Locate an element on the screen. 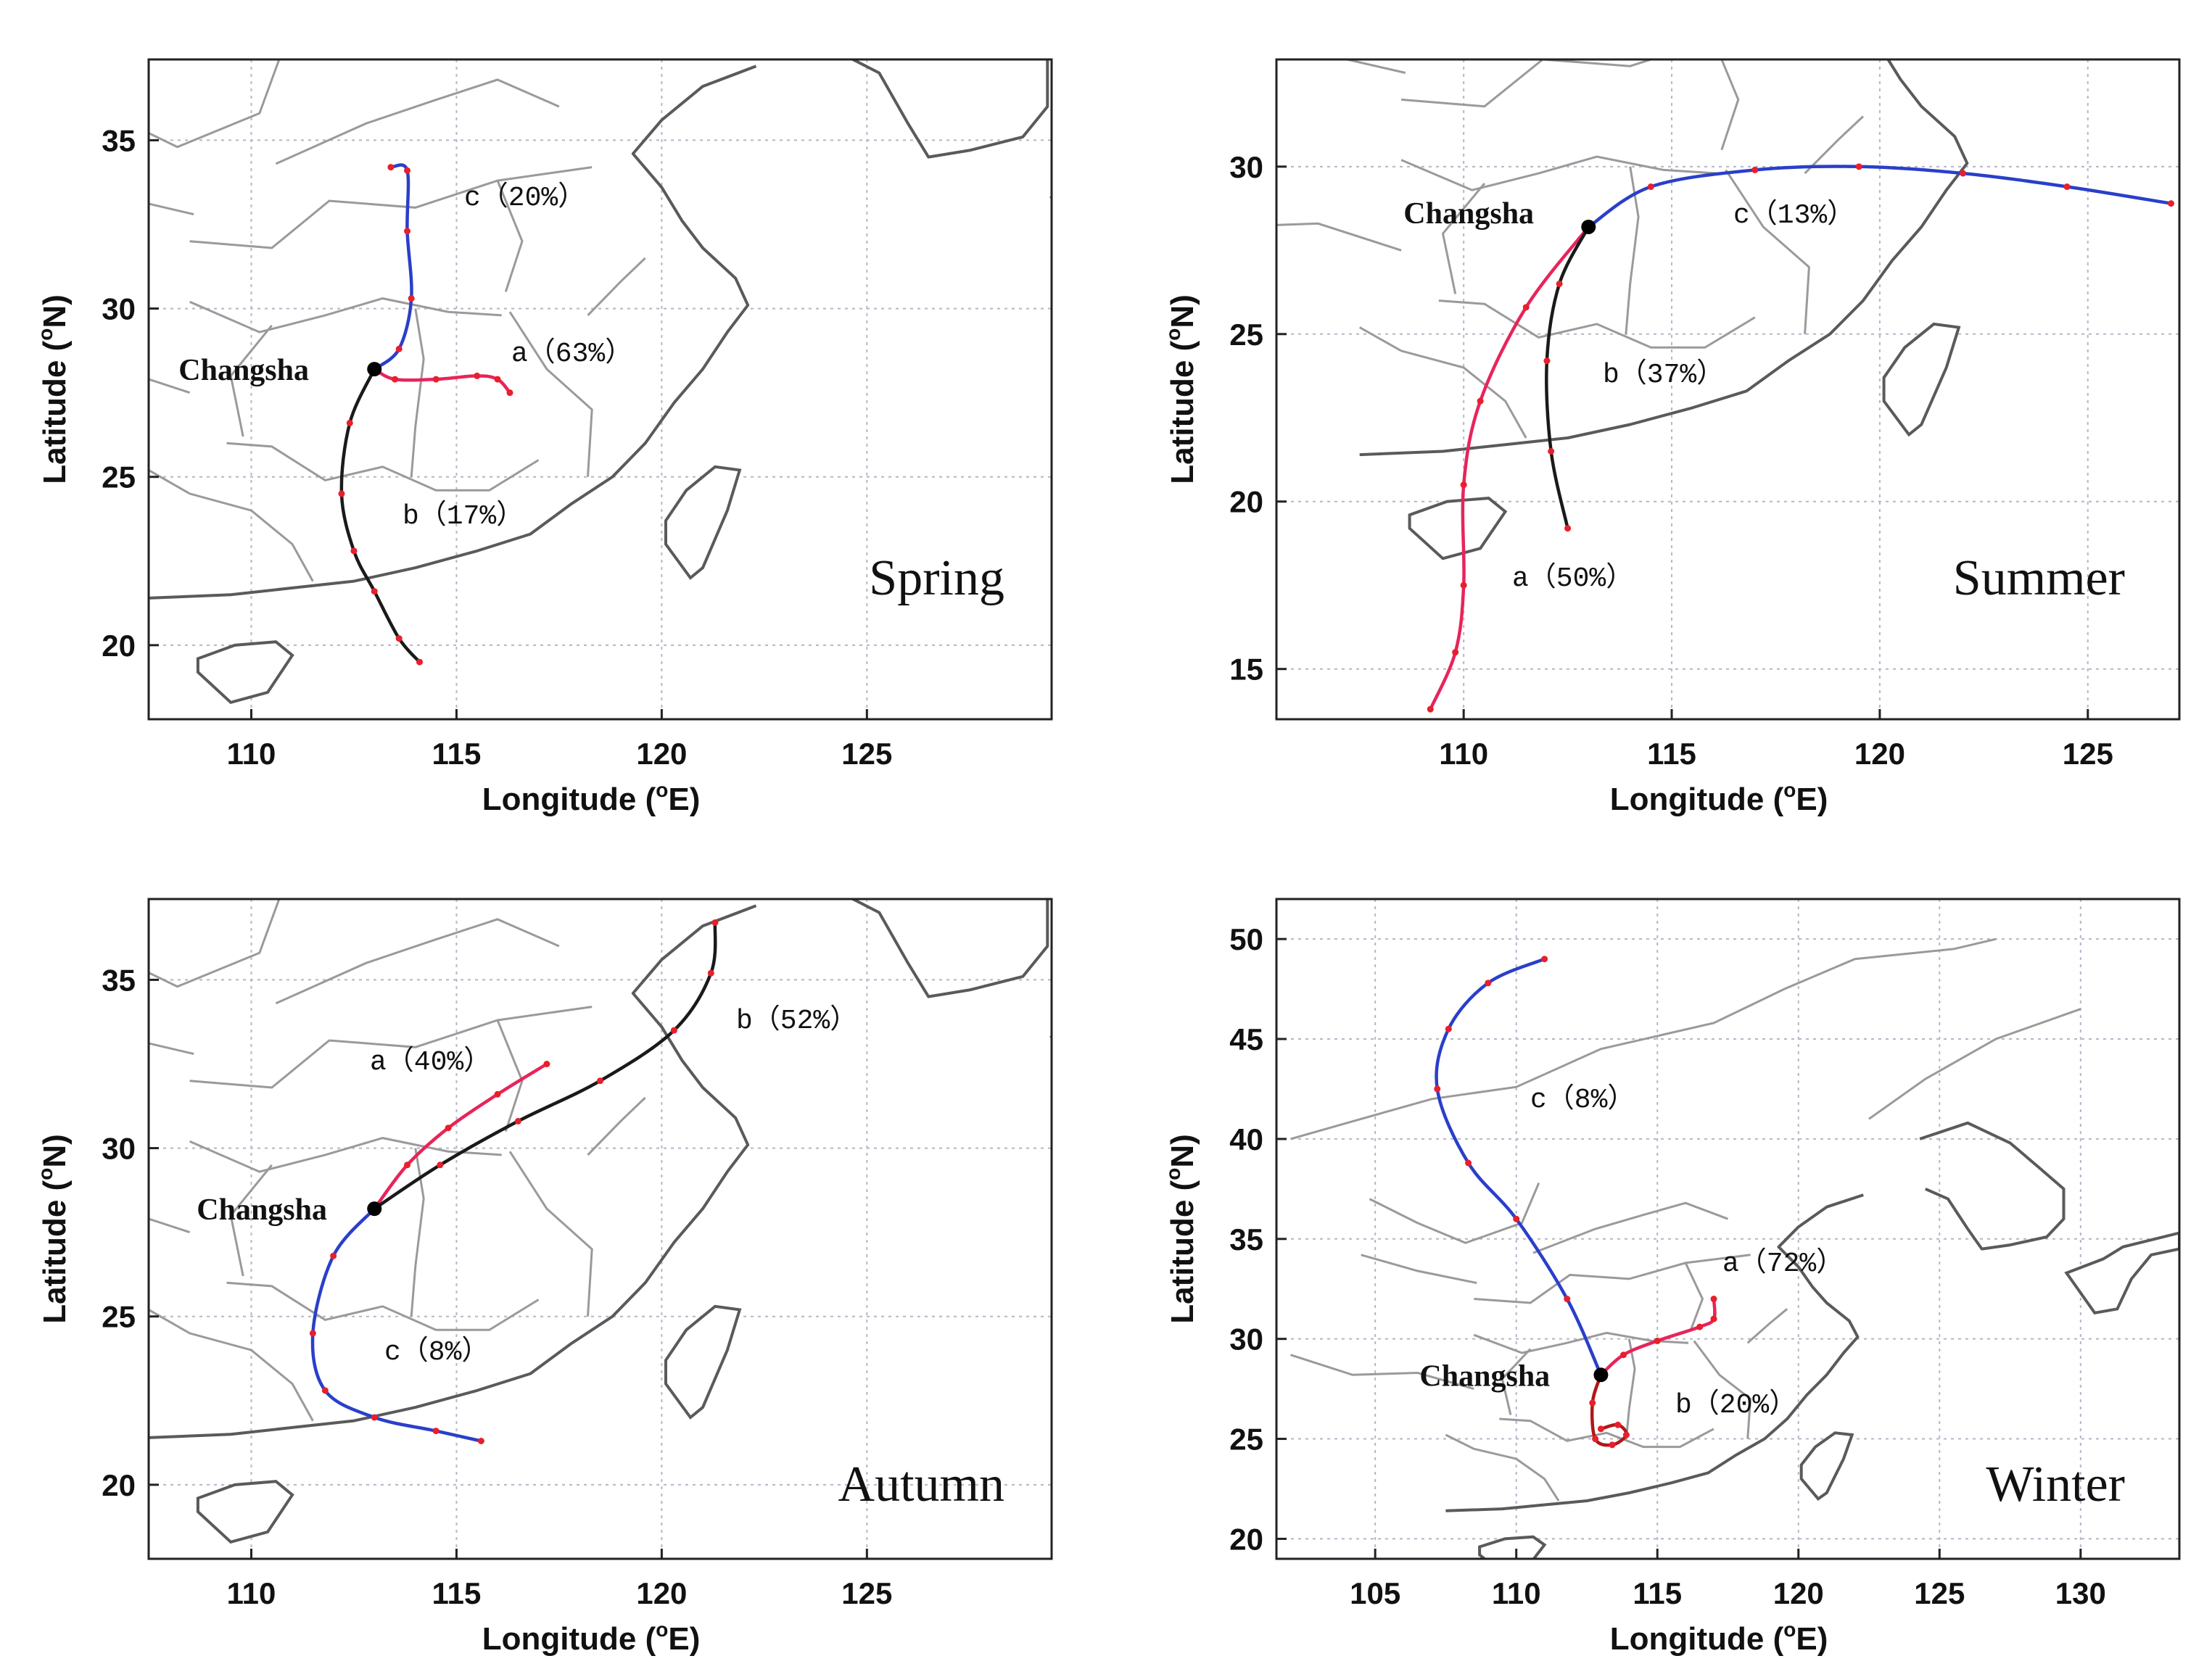 The image size is (2212, 1677). x-tick-label: 105 is located at coordinates (1375, 1593).